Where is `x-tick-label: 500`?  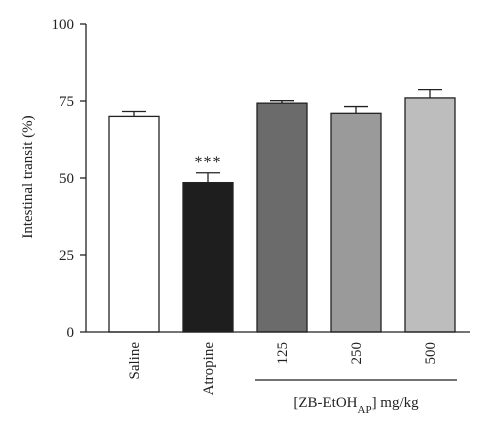
x-tick-label: 500 is located at coordinates (431, 353).